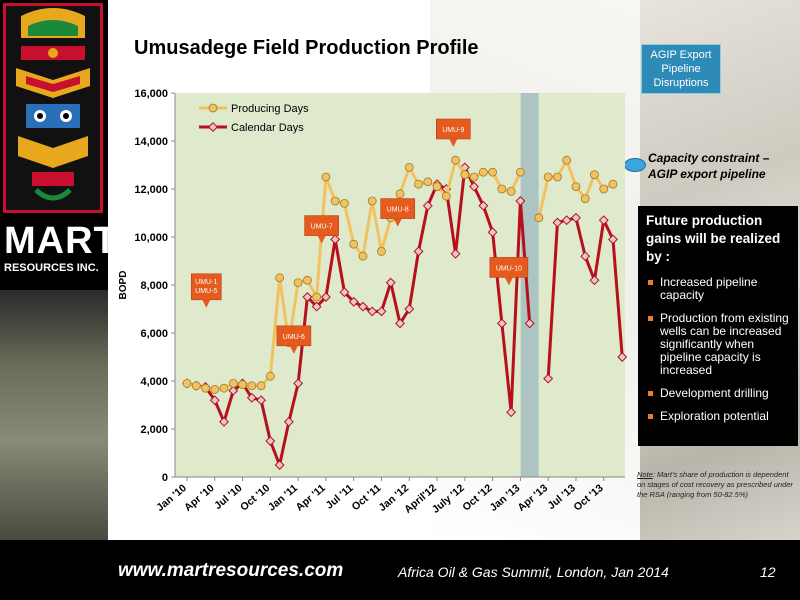  Describe the element at coordinates (206, 291) in the screenshot. I see `well-annotation-label: UMU-5` at that location.